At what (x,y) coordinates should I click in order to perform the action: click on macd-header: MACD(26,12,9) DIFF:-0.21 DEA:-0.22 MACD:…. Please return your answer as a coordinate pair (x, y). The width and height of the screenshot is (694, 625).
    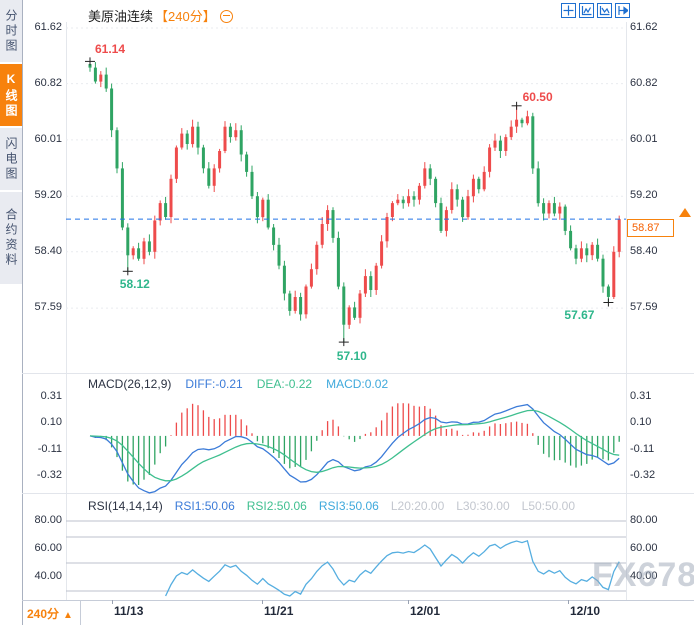
    Looking at the image, I should click on (238, 384).